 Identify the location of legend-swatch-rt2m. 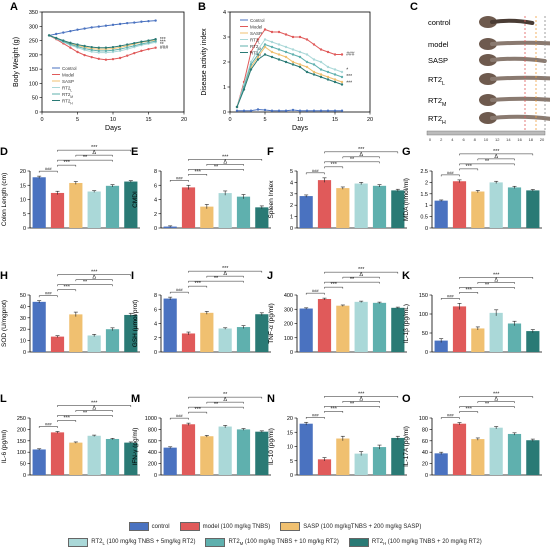
(215, 542).